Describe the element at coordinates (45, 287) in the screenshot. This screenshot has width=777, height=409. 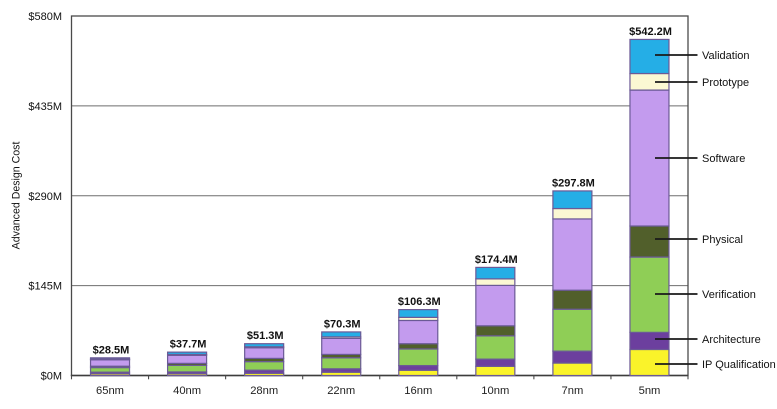
I see `svg-text: $145M` at that location.